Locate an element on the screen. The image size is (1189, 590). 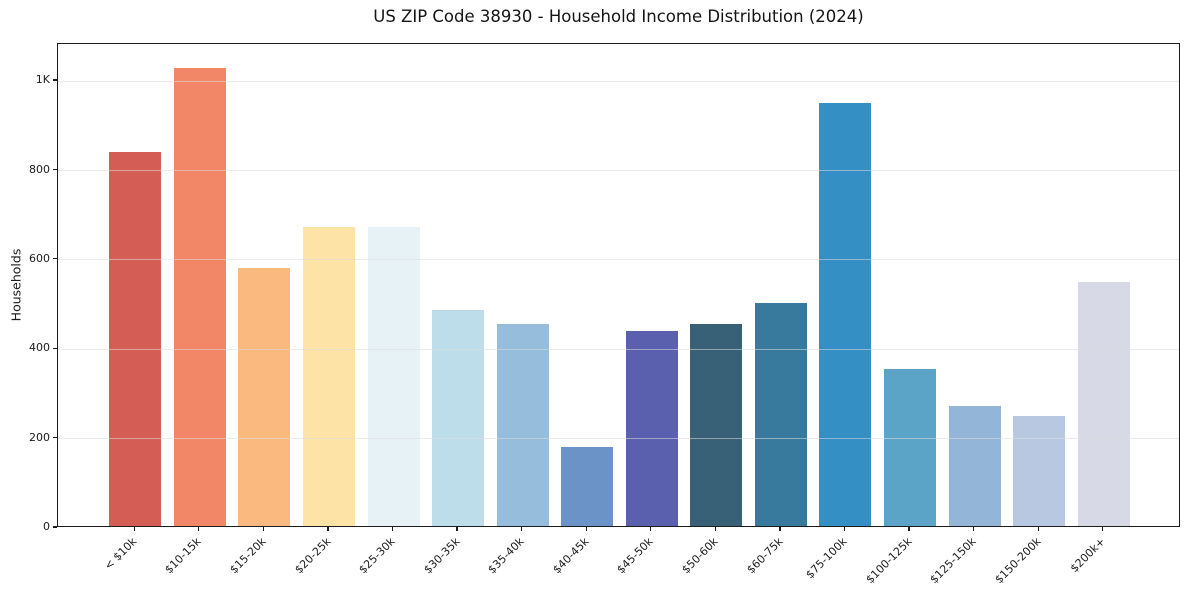
y-tick-label: 1K is located at coordinates (42, 80).